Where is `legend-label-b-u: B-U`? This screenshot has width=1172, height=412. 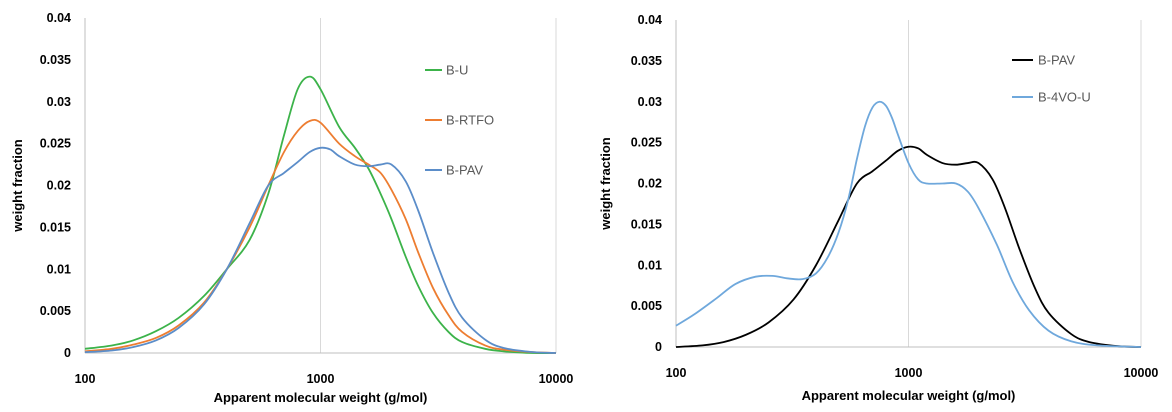
legend-label-b-u: B-U is located at coordinates (457, 70).